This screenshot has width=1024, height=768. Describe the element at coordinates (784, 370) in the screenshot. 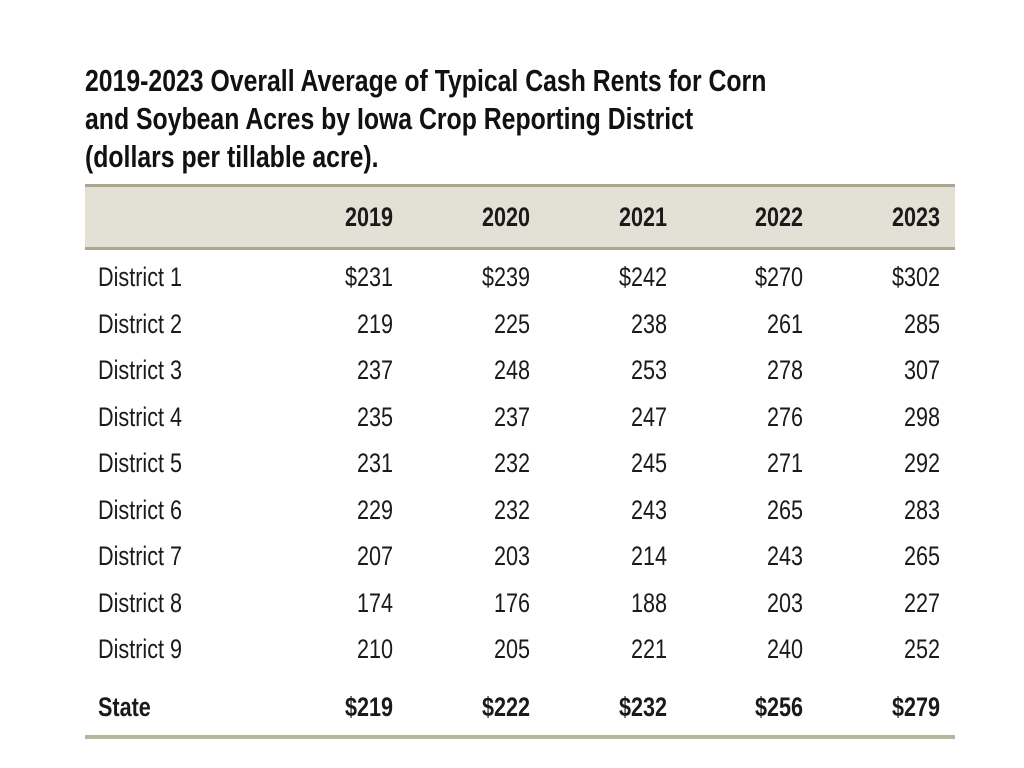

I see `cell-value: 278` at that location.